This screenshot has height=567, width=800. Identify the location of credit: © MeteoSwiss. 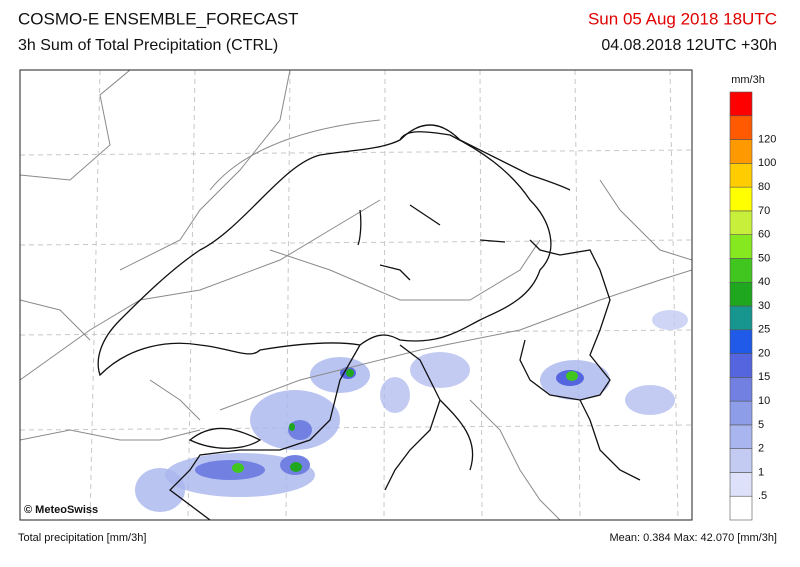
(61, 510).